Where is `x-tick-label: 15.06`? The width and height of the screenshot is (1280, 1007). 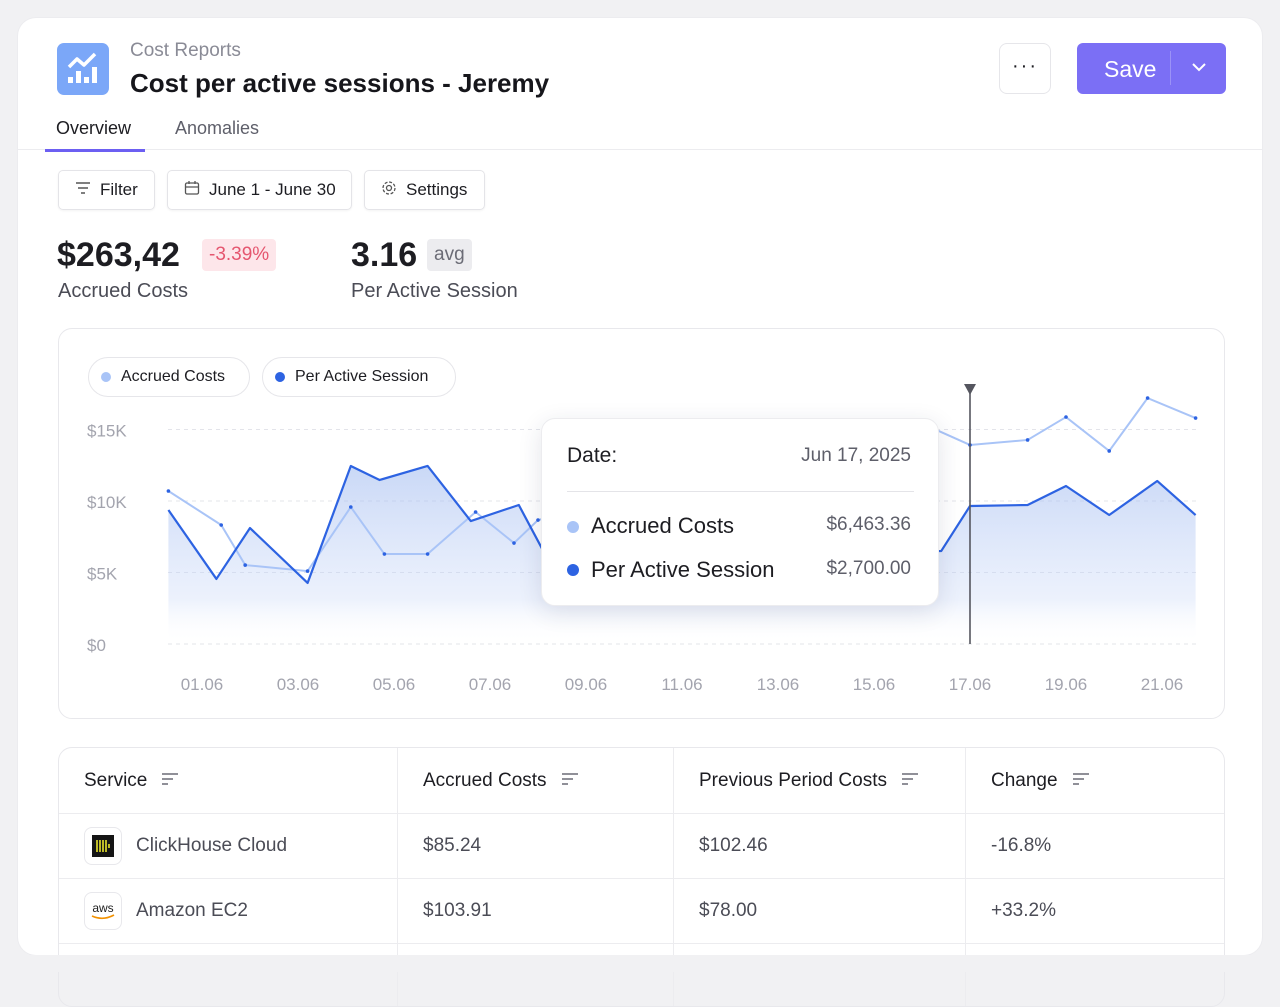
x-tick-label: 15.06 is located at coordinates (874, 684).